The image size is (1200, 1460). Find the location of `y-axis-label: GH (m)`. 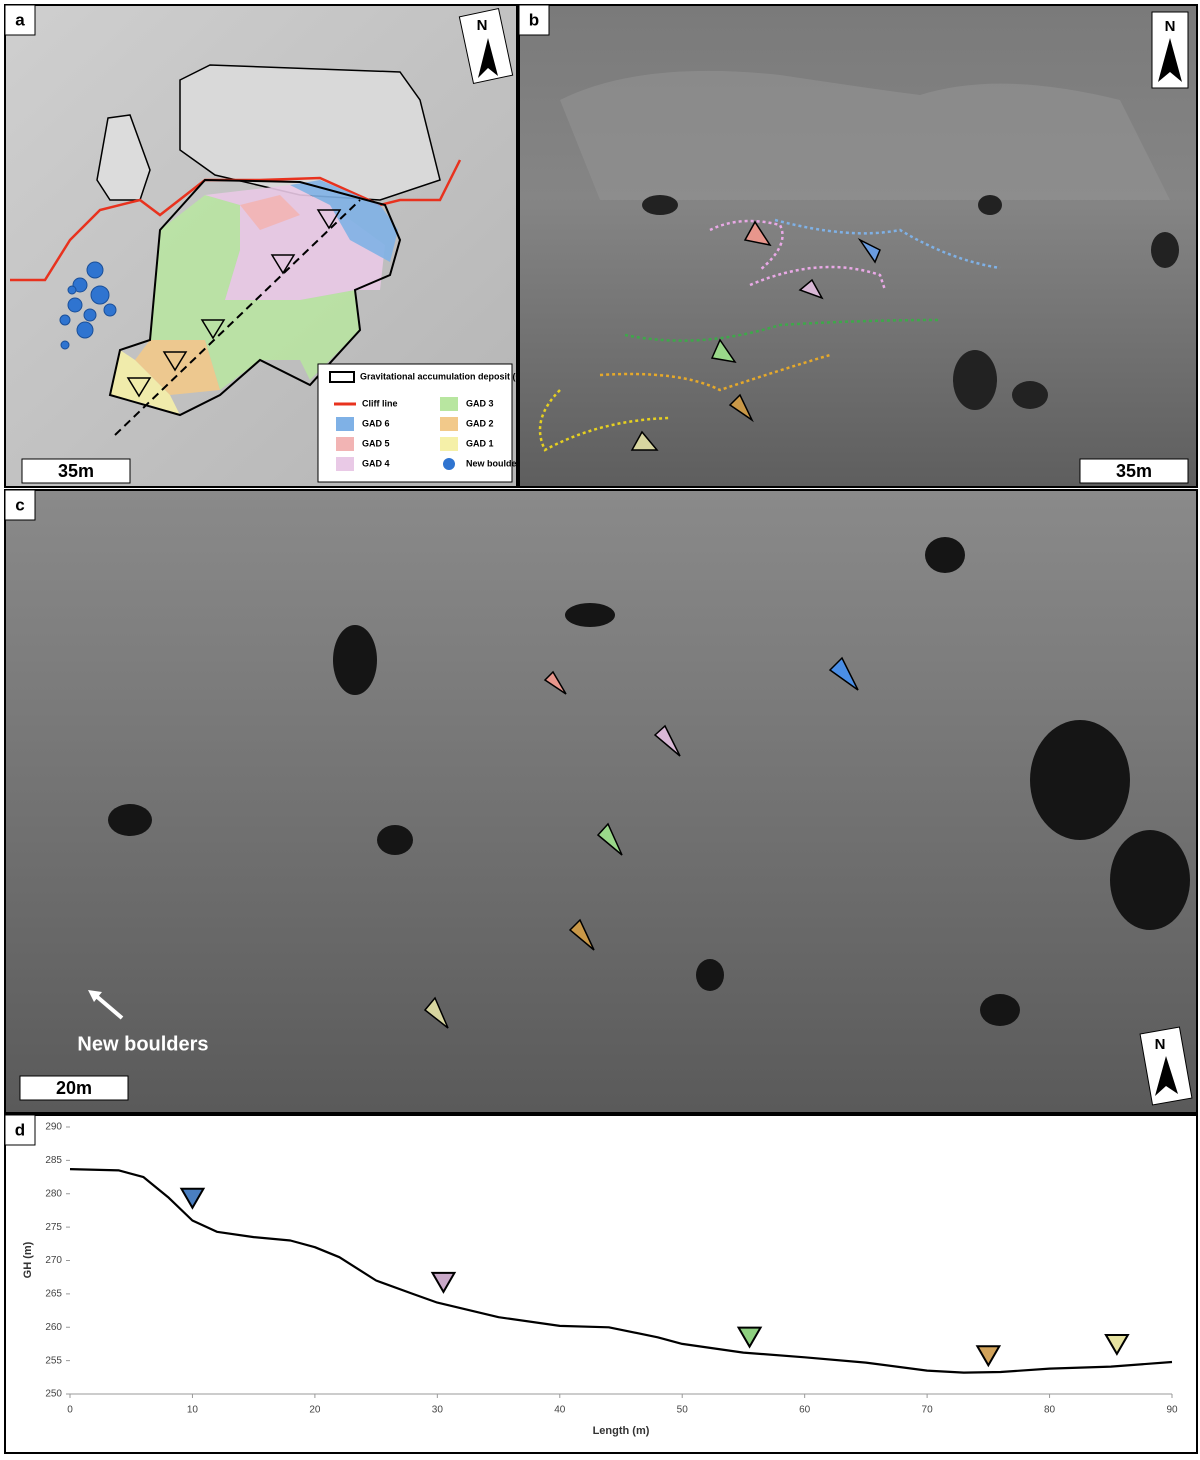

y-axis-label: GH (m) is located at coordinates (28, 1259).